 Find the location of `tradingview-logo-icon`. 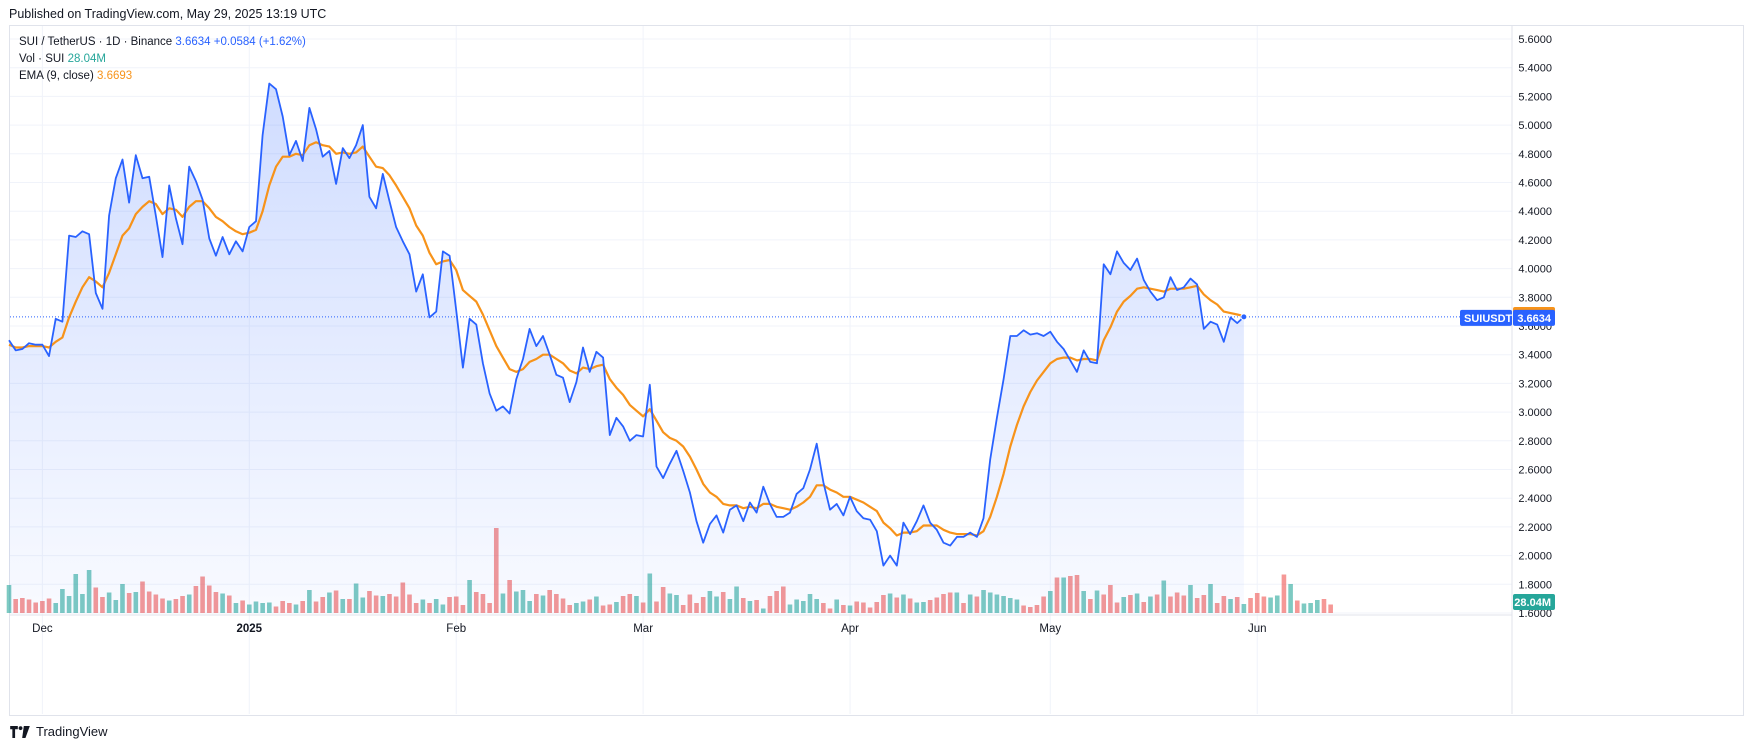

tradingview-logo-icon is located at coordinates (20, 731).